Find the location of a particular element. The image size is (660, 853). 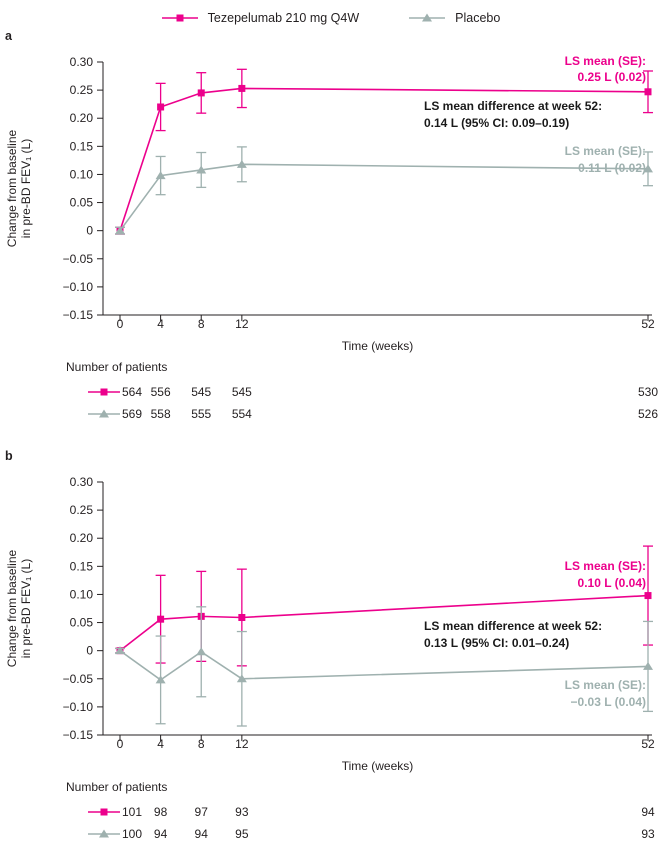

legend-label-placebo: Placebo is located at coordinates (478, 18).